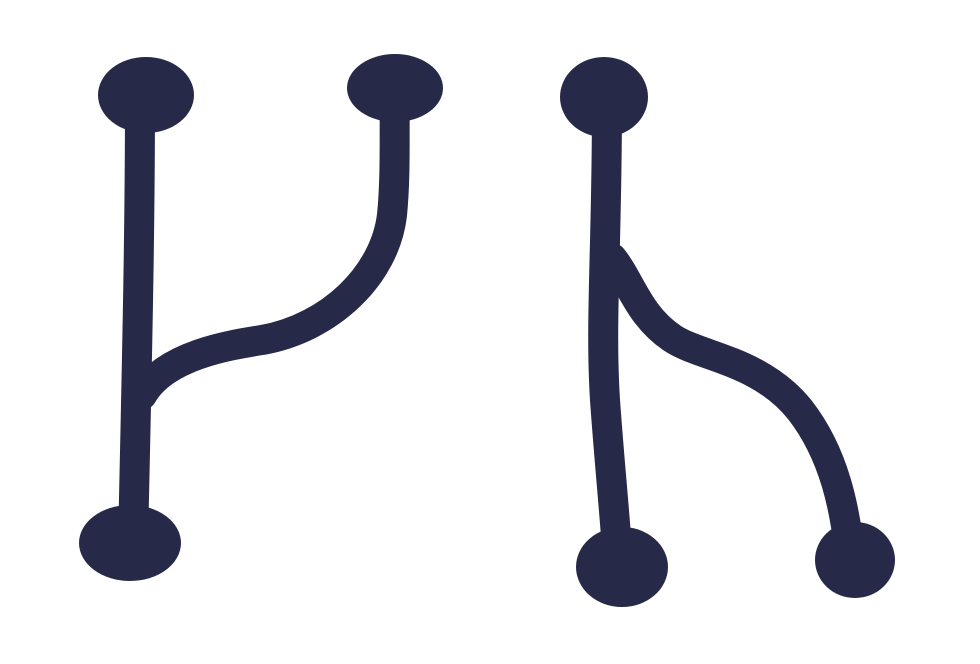  Describe the element at coordinates (622, 567) in the screenshot. I see `split-node-bottom-left` at that location.